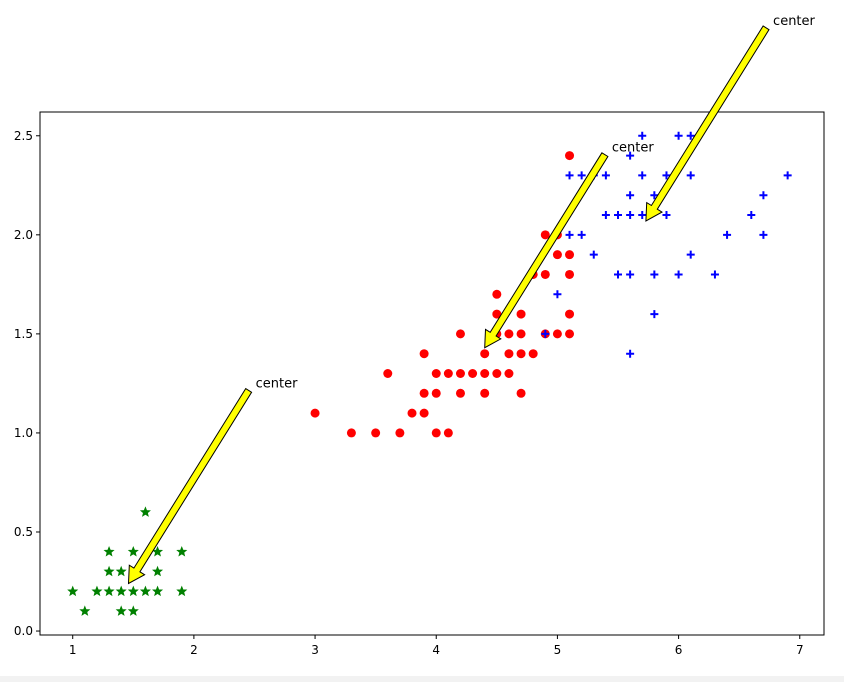  Describe the element at coordinates (422, 679) in the screenshot. I see `bottom-strip` at that location.